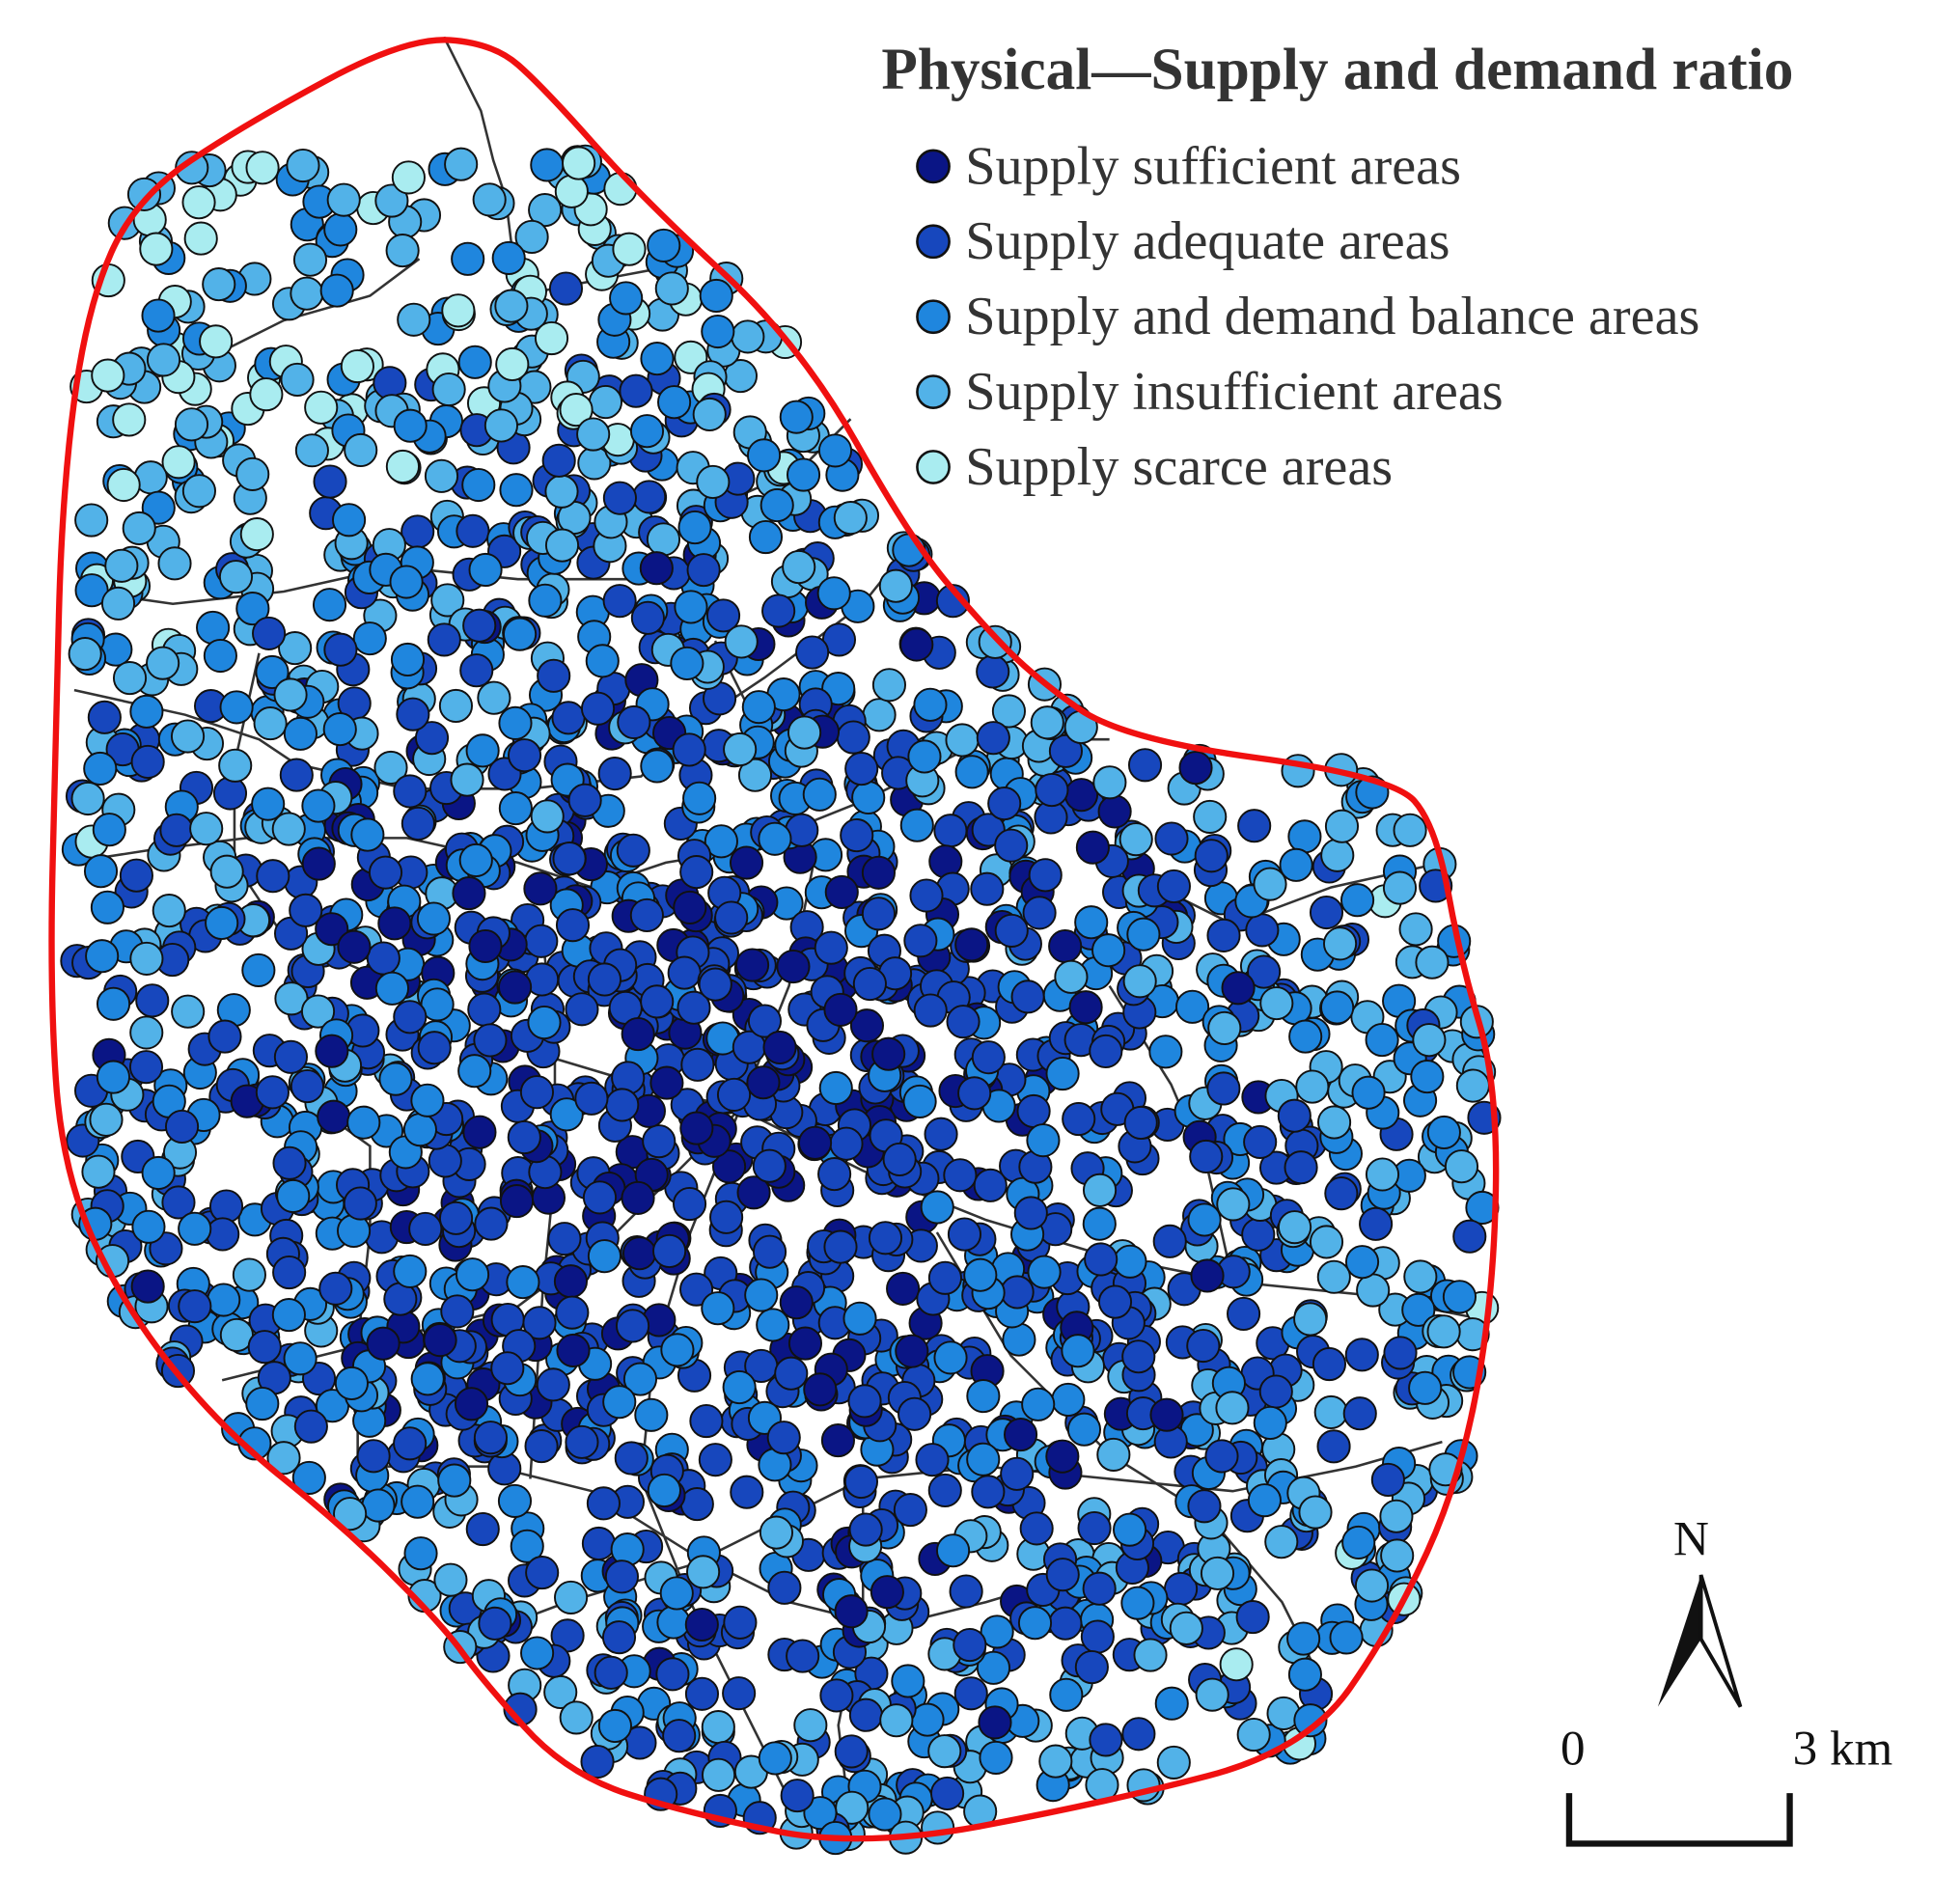 This screenshot has width=1933, height=1904. I want to click on legend-label: Supply scarce areas, so click(1179, 467).